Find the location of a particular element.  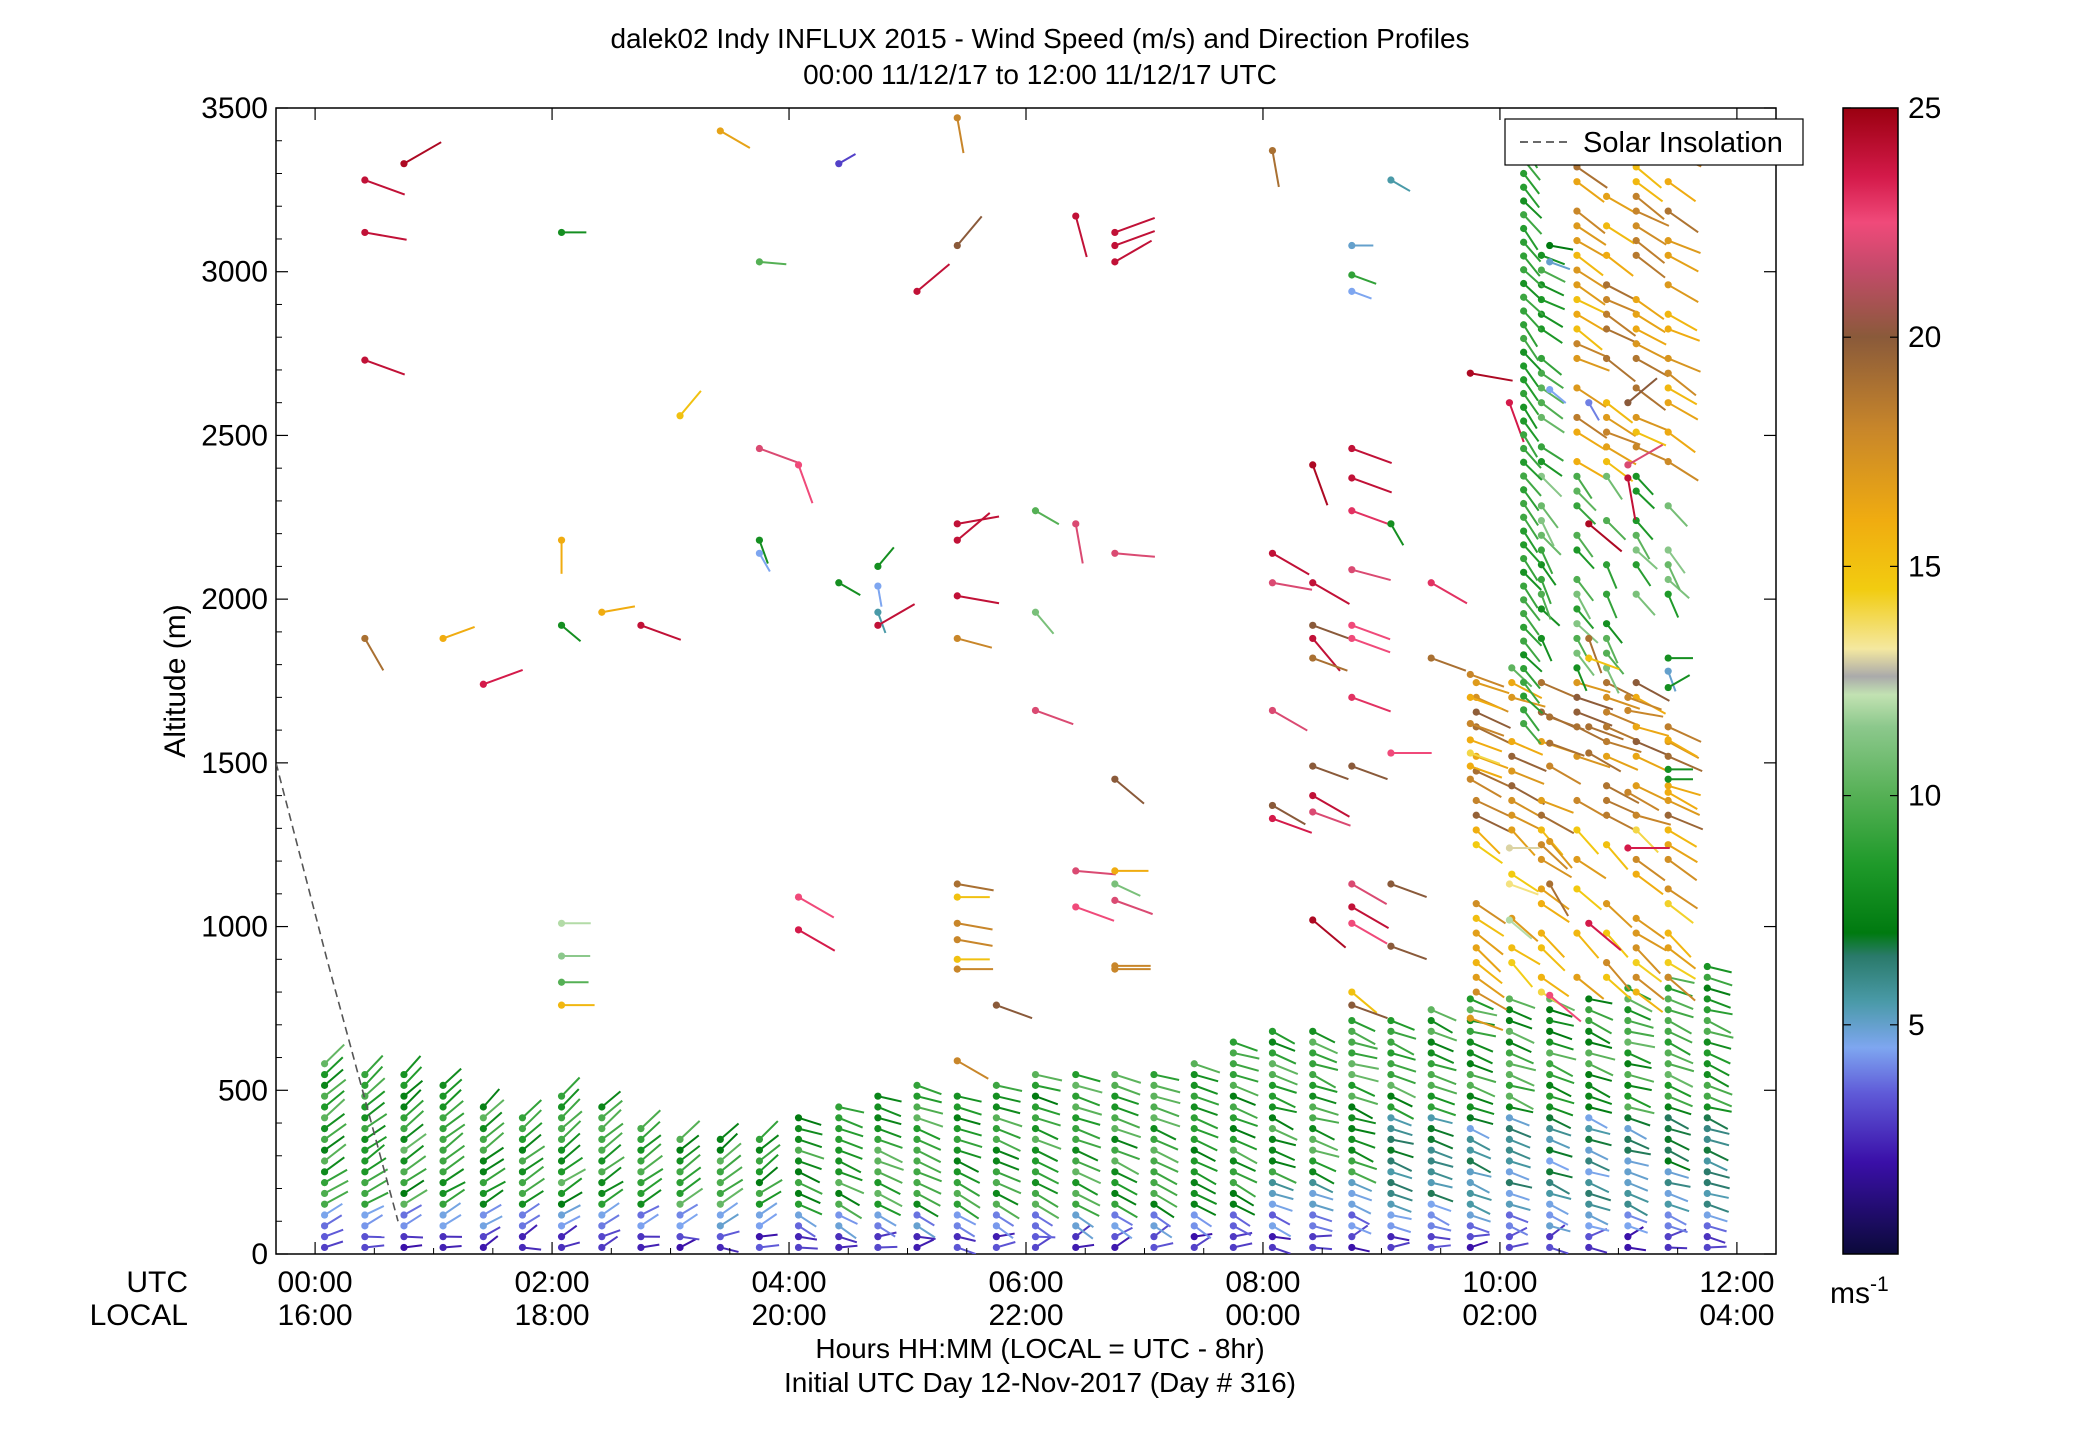

colorbar-tick-label: 25 is located at coordinates (1924, 108).